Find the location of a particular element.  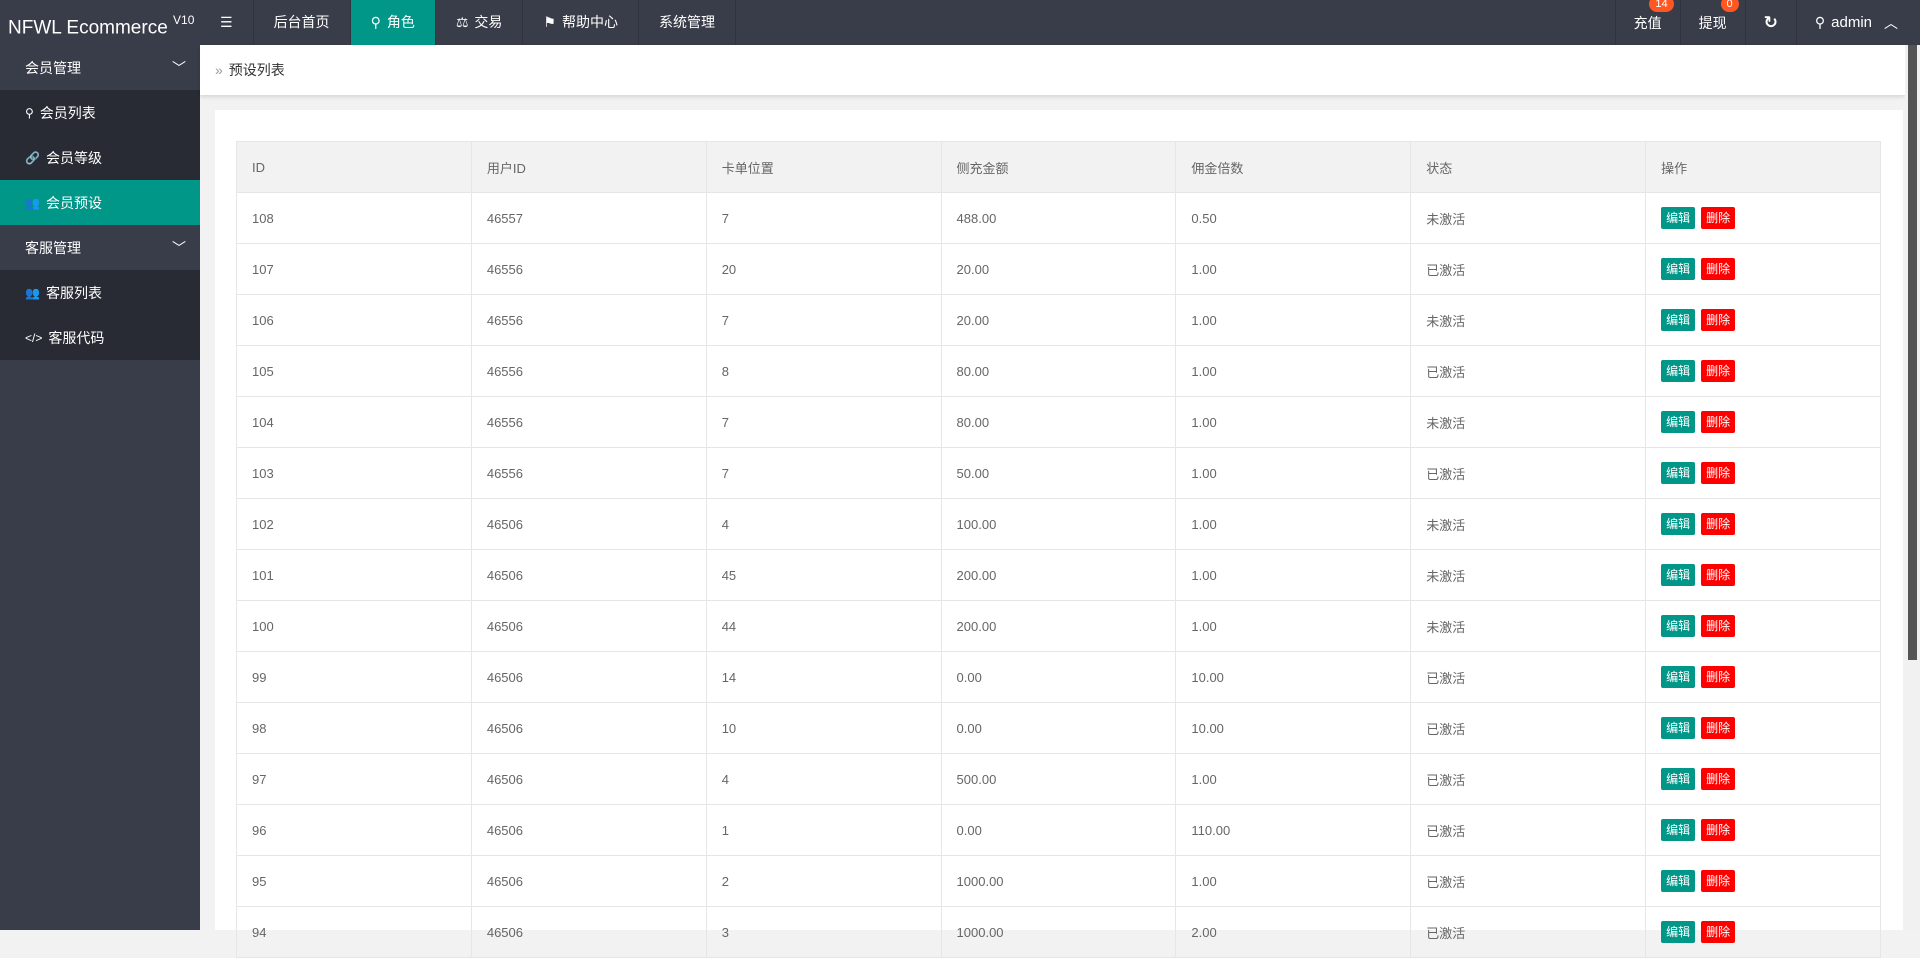

table-cell: 103 is located at coordinates (354, 473).